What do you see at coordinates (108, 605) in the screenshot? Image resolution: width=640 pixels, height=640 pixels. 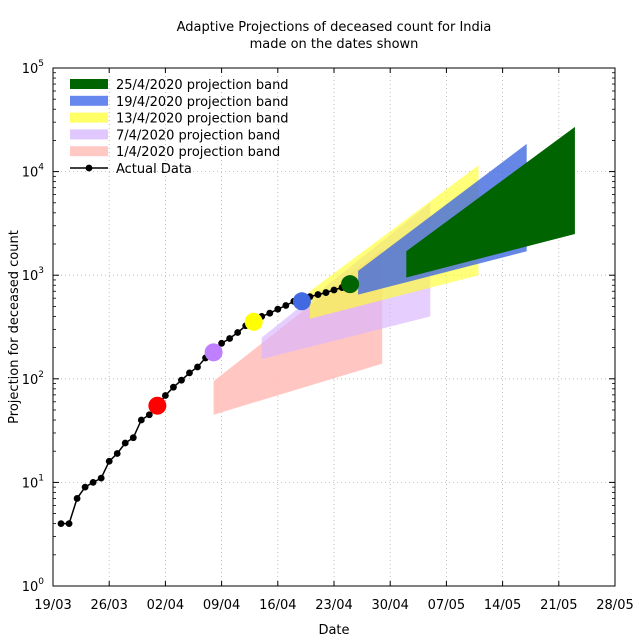 I see `x-tick-label: 26/03` at bounding box center [108, 605].